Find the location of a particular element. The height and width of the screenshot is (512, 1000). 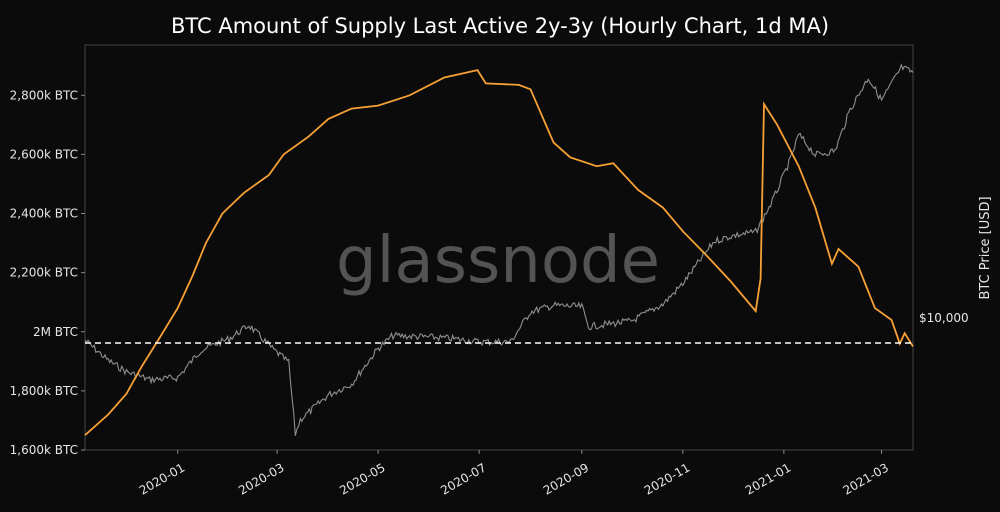

x-tick-label: 2021-03 is located at coordinates (866, 478).